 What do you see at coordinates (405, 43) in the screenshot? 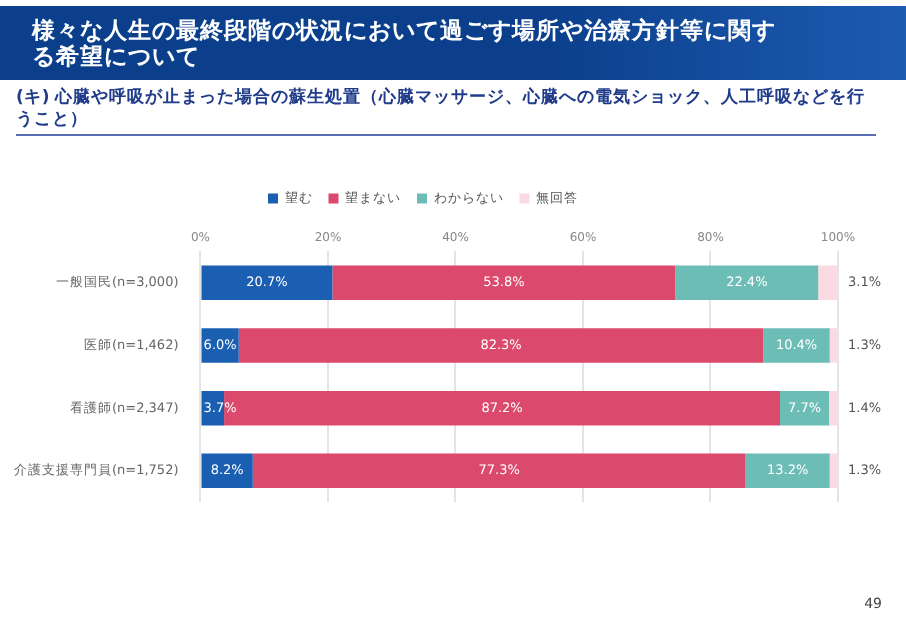
I see `chart-title: 様々な人生の最終段階の状況において過ごす場所や治療方針等に関する希望について` at bounding box center [405, 43].